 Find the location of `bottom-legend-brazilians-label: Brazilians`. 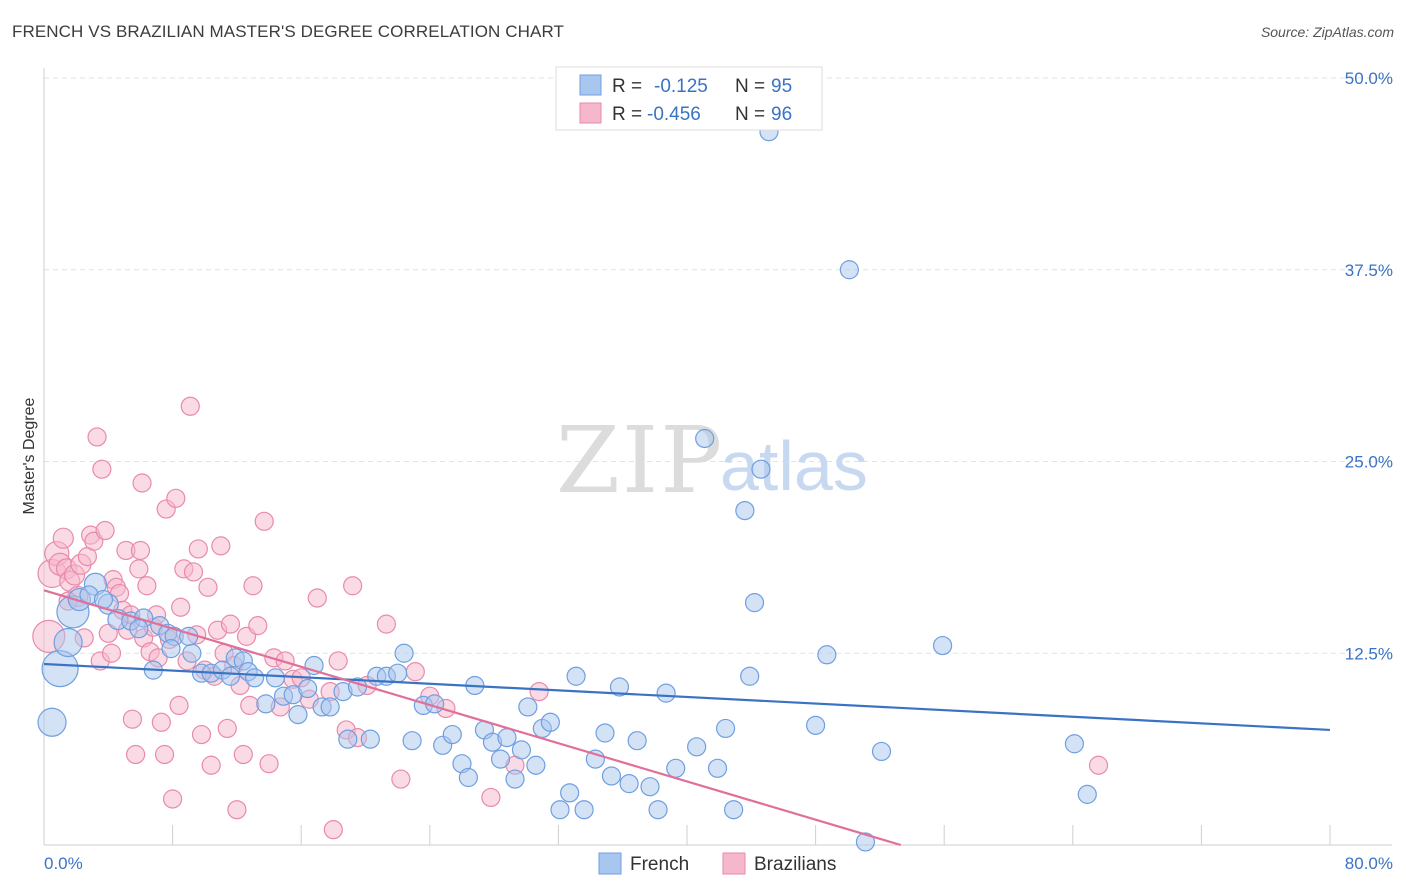

bottom-legend-brazilians-label: Brazilians is located at coordinates (795, 864).